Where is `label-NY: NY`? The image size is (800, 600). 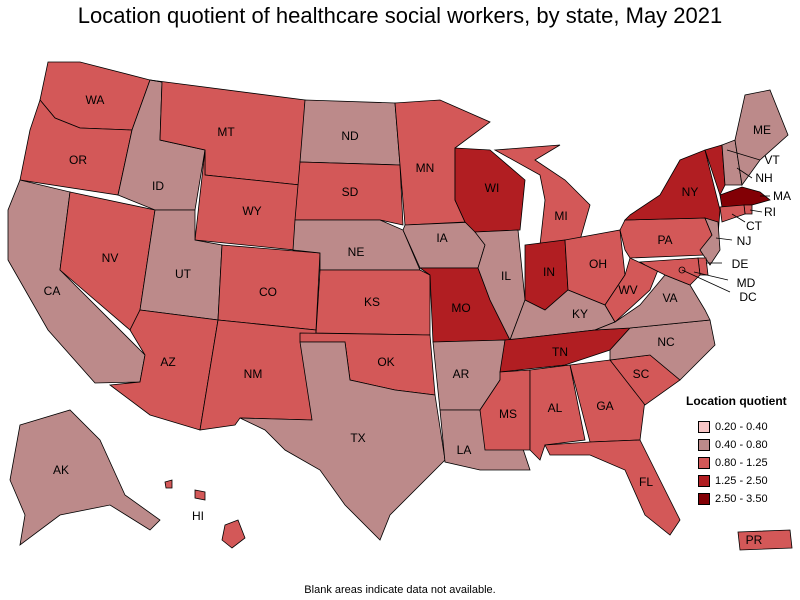
label-NY: NY is located at coordinates (690, 192).